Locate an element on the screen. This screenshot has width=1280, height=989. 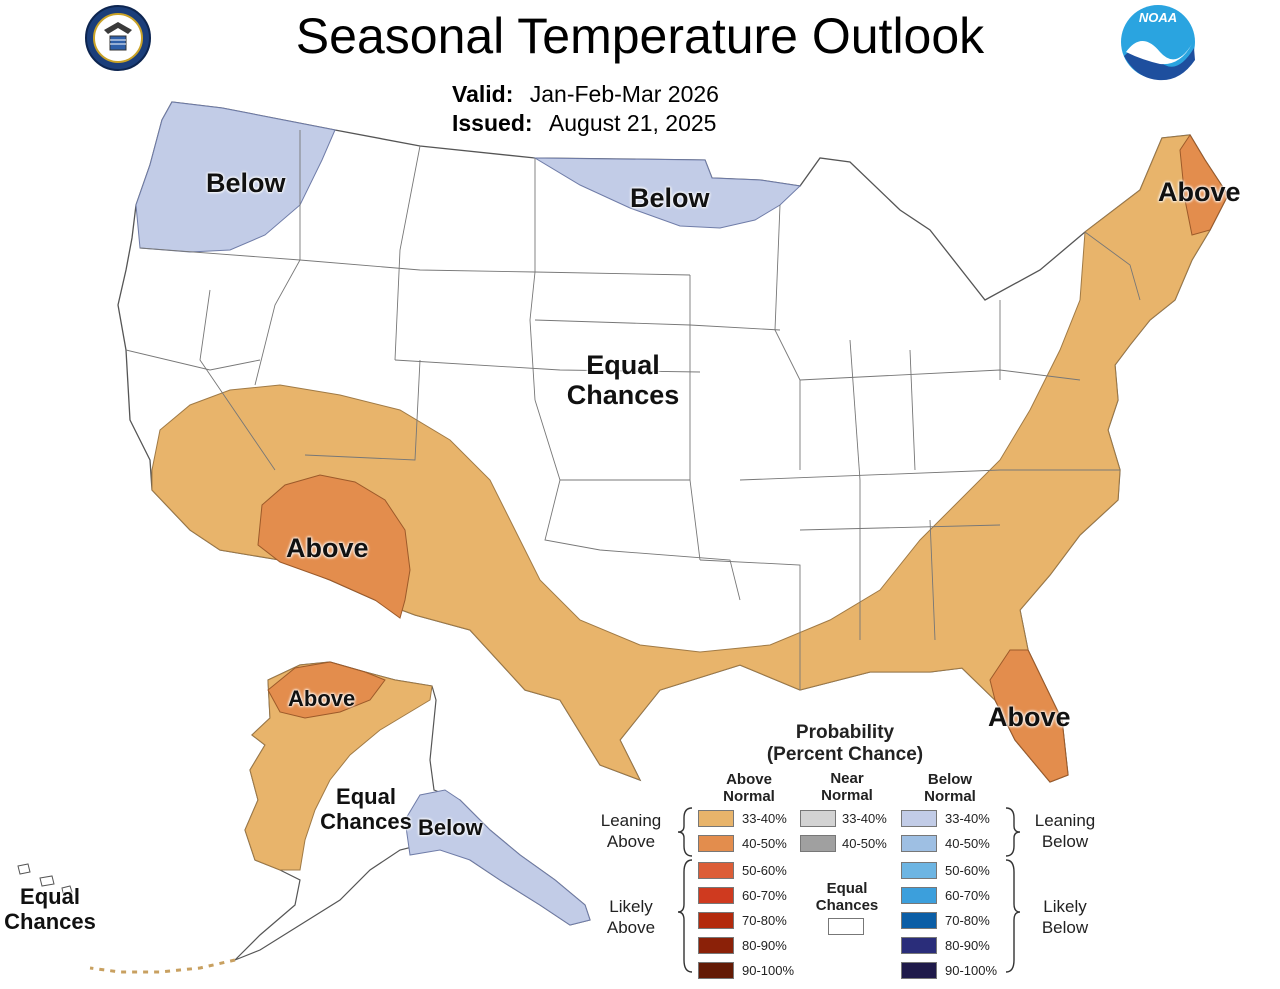
below-33-40-pnw is located at coordinates (235, 177).